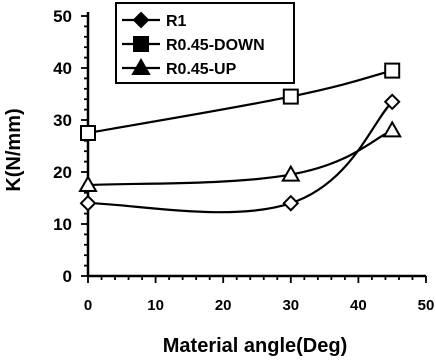 The height and width of the screenshot is (360, 436). What do you see at coordinates (62, 68) in the screenshot?
I see `y-tick-label: 40` at bounding box center [62, 68].